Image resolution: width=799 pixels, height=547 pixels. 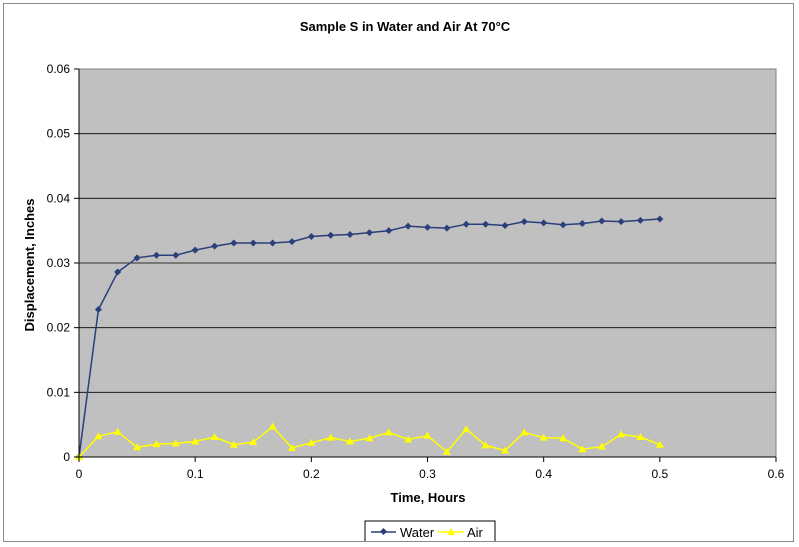 I want to click on y-tick-label: 0, so click(x=66, y=457).